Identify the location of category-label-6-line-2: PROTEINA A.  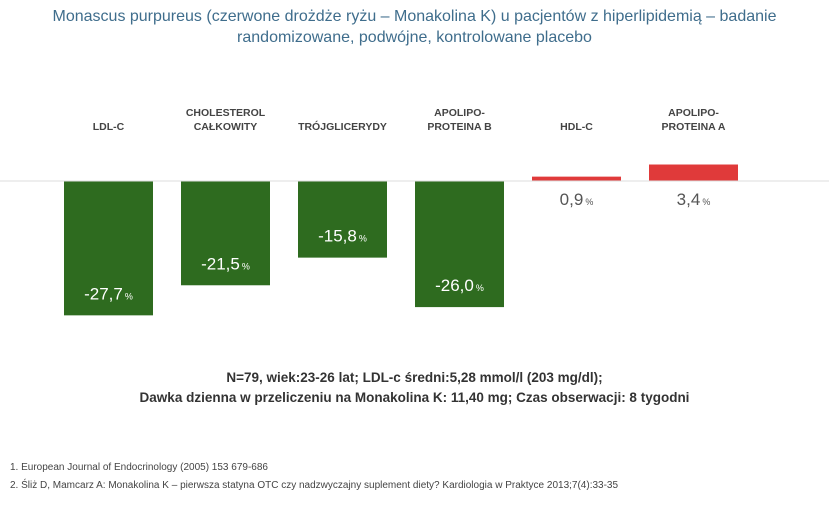
(694, 127).